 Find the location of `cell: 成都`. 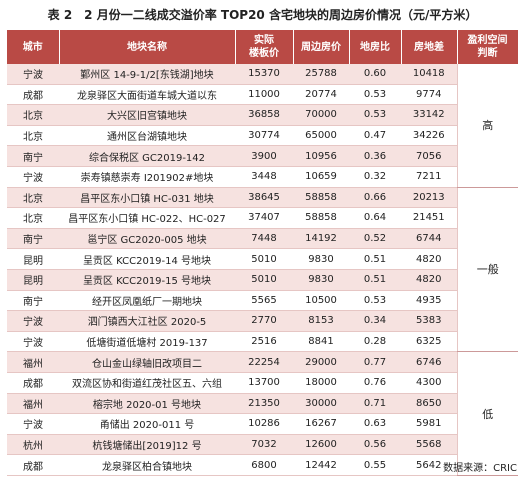

cell: 成都 is located at coordinates (33, 95).